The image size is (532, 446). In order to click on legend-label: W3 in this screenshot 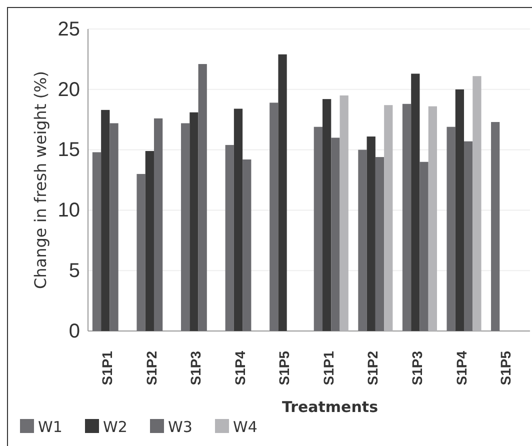, I will do `click(180, 427)`.